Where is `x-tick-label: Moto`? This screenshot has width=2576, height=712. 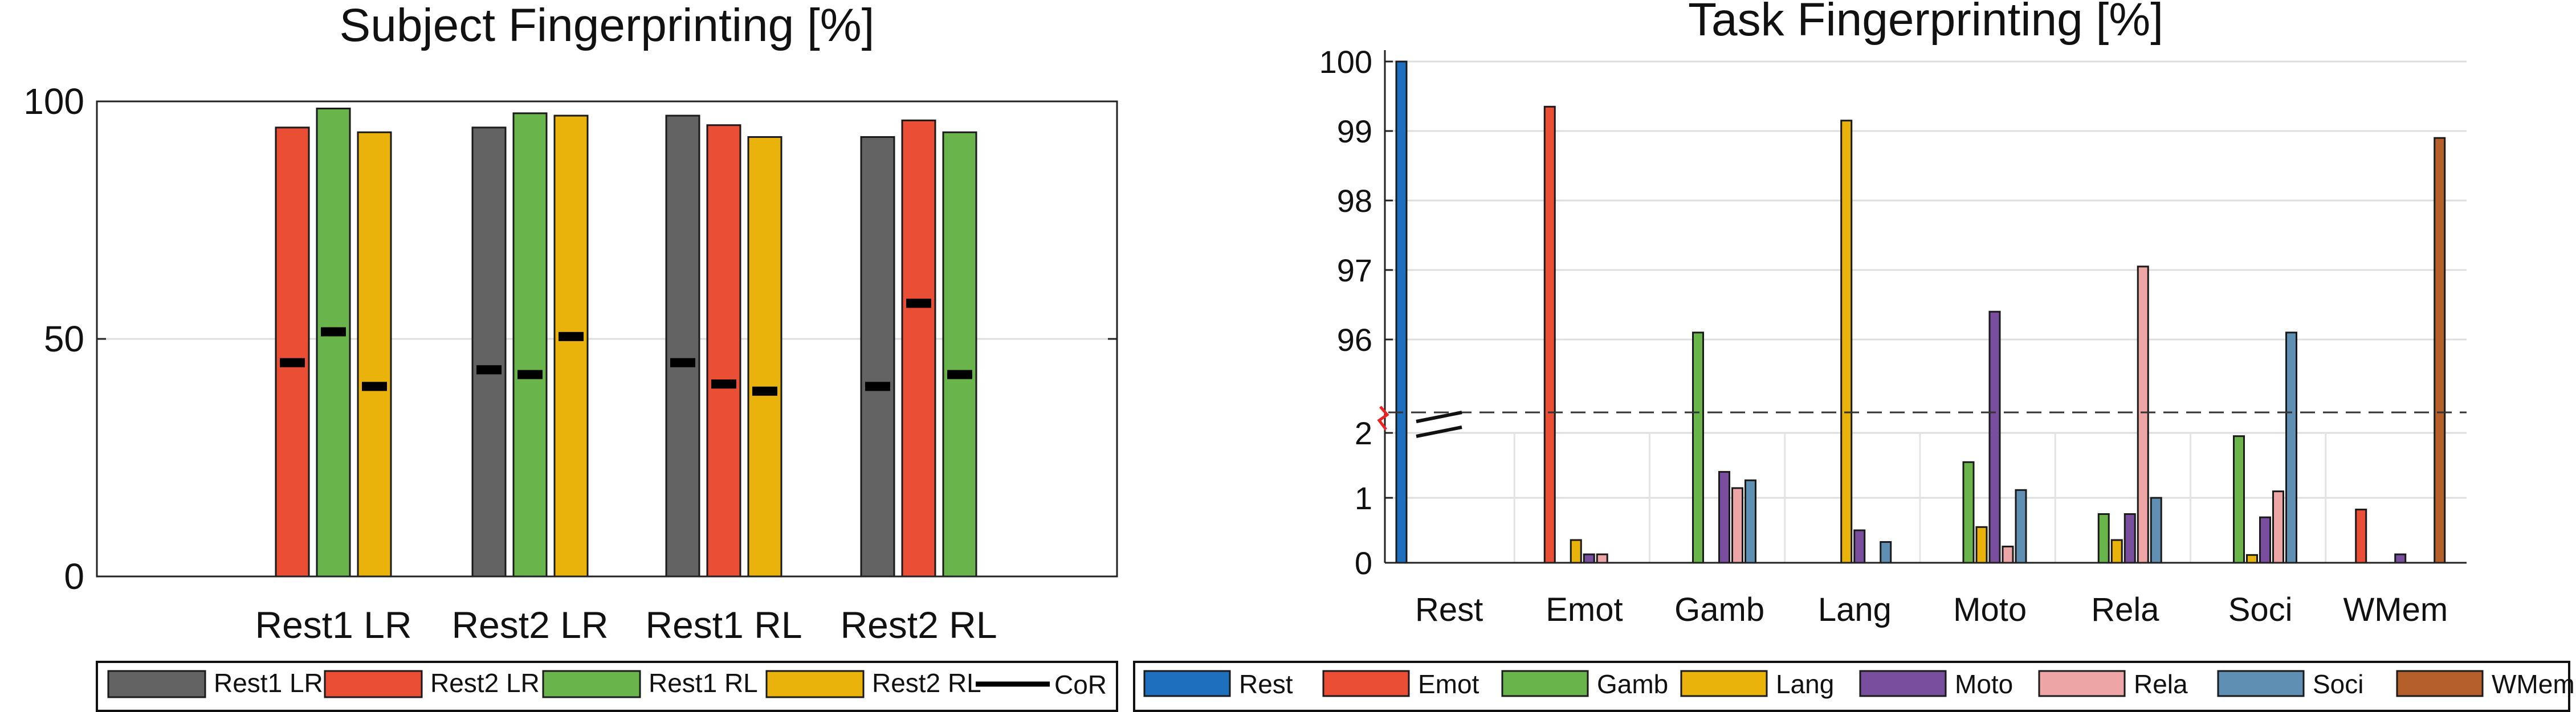
x-tick-label: Moto is located at coordinates (1990, 609).